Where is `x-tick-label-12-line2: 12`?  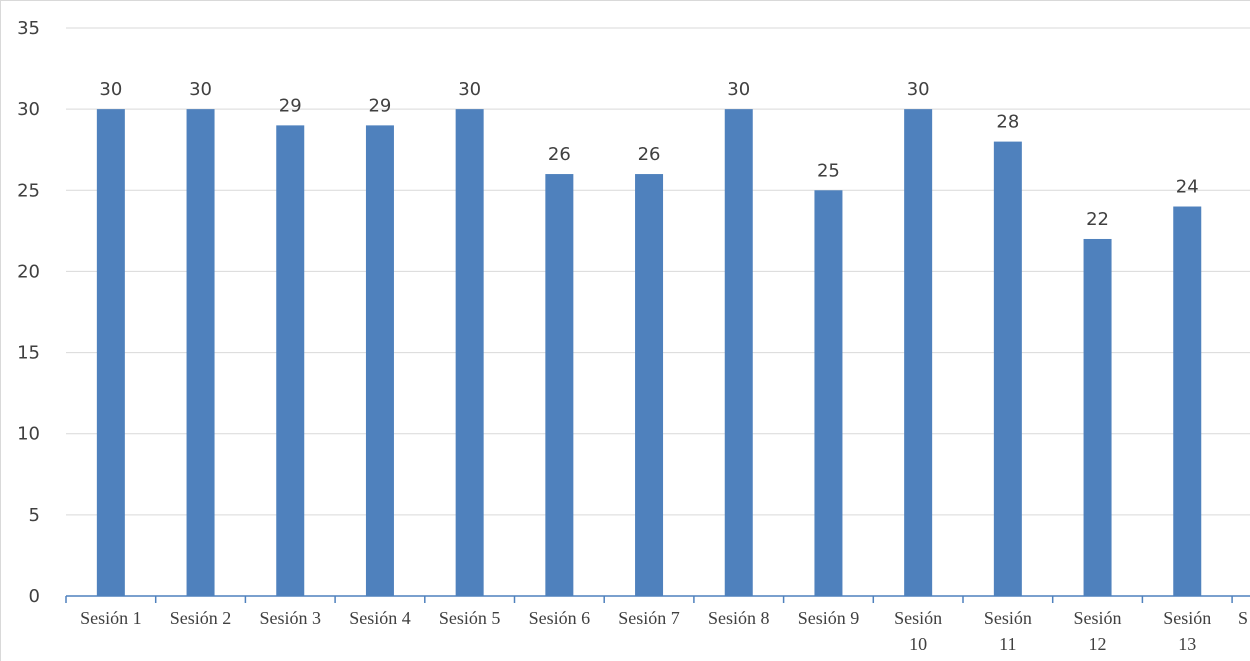 x-tick-label-12-line2: 12 is located at coordinates (1098, 644).